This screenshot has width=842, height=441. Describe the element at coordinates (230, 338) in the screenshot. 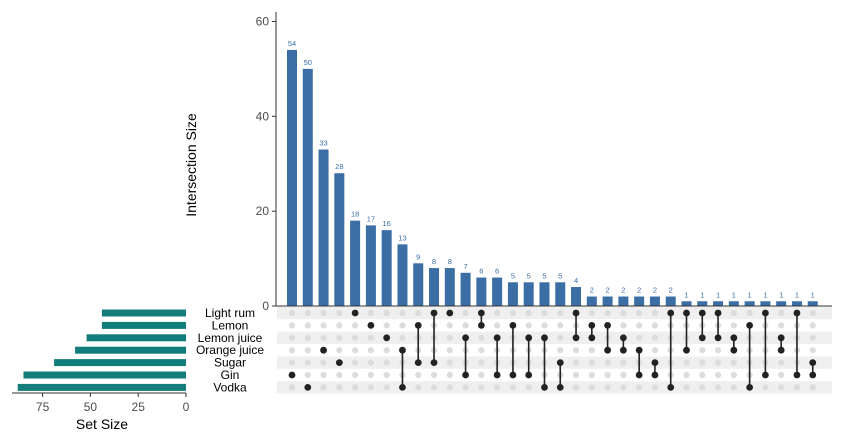

I see `set-label: Lemon juice` at that location.